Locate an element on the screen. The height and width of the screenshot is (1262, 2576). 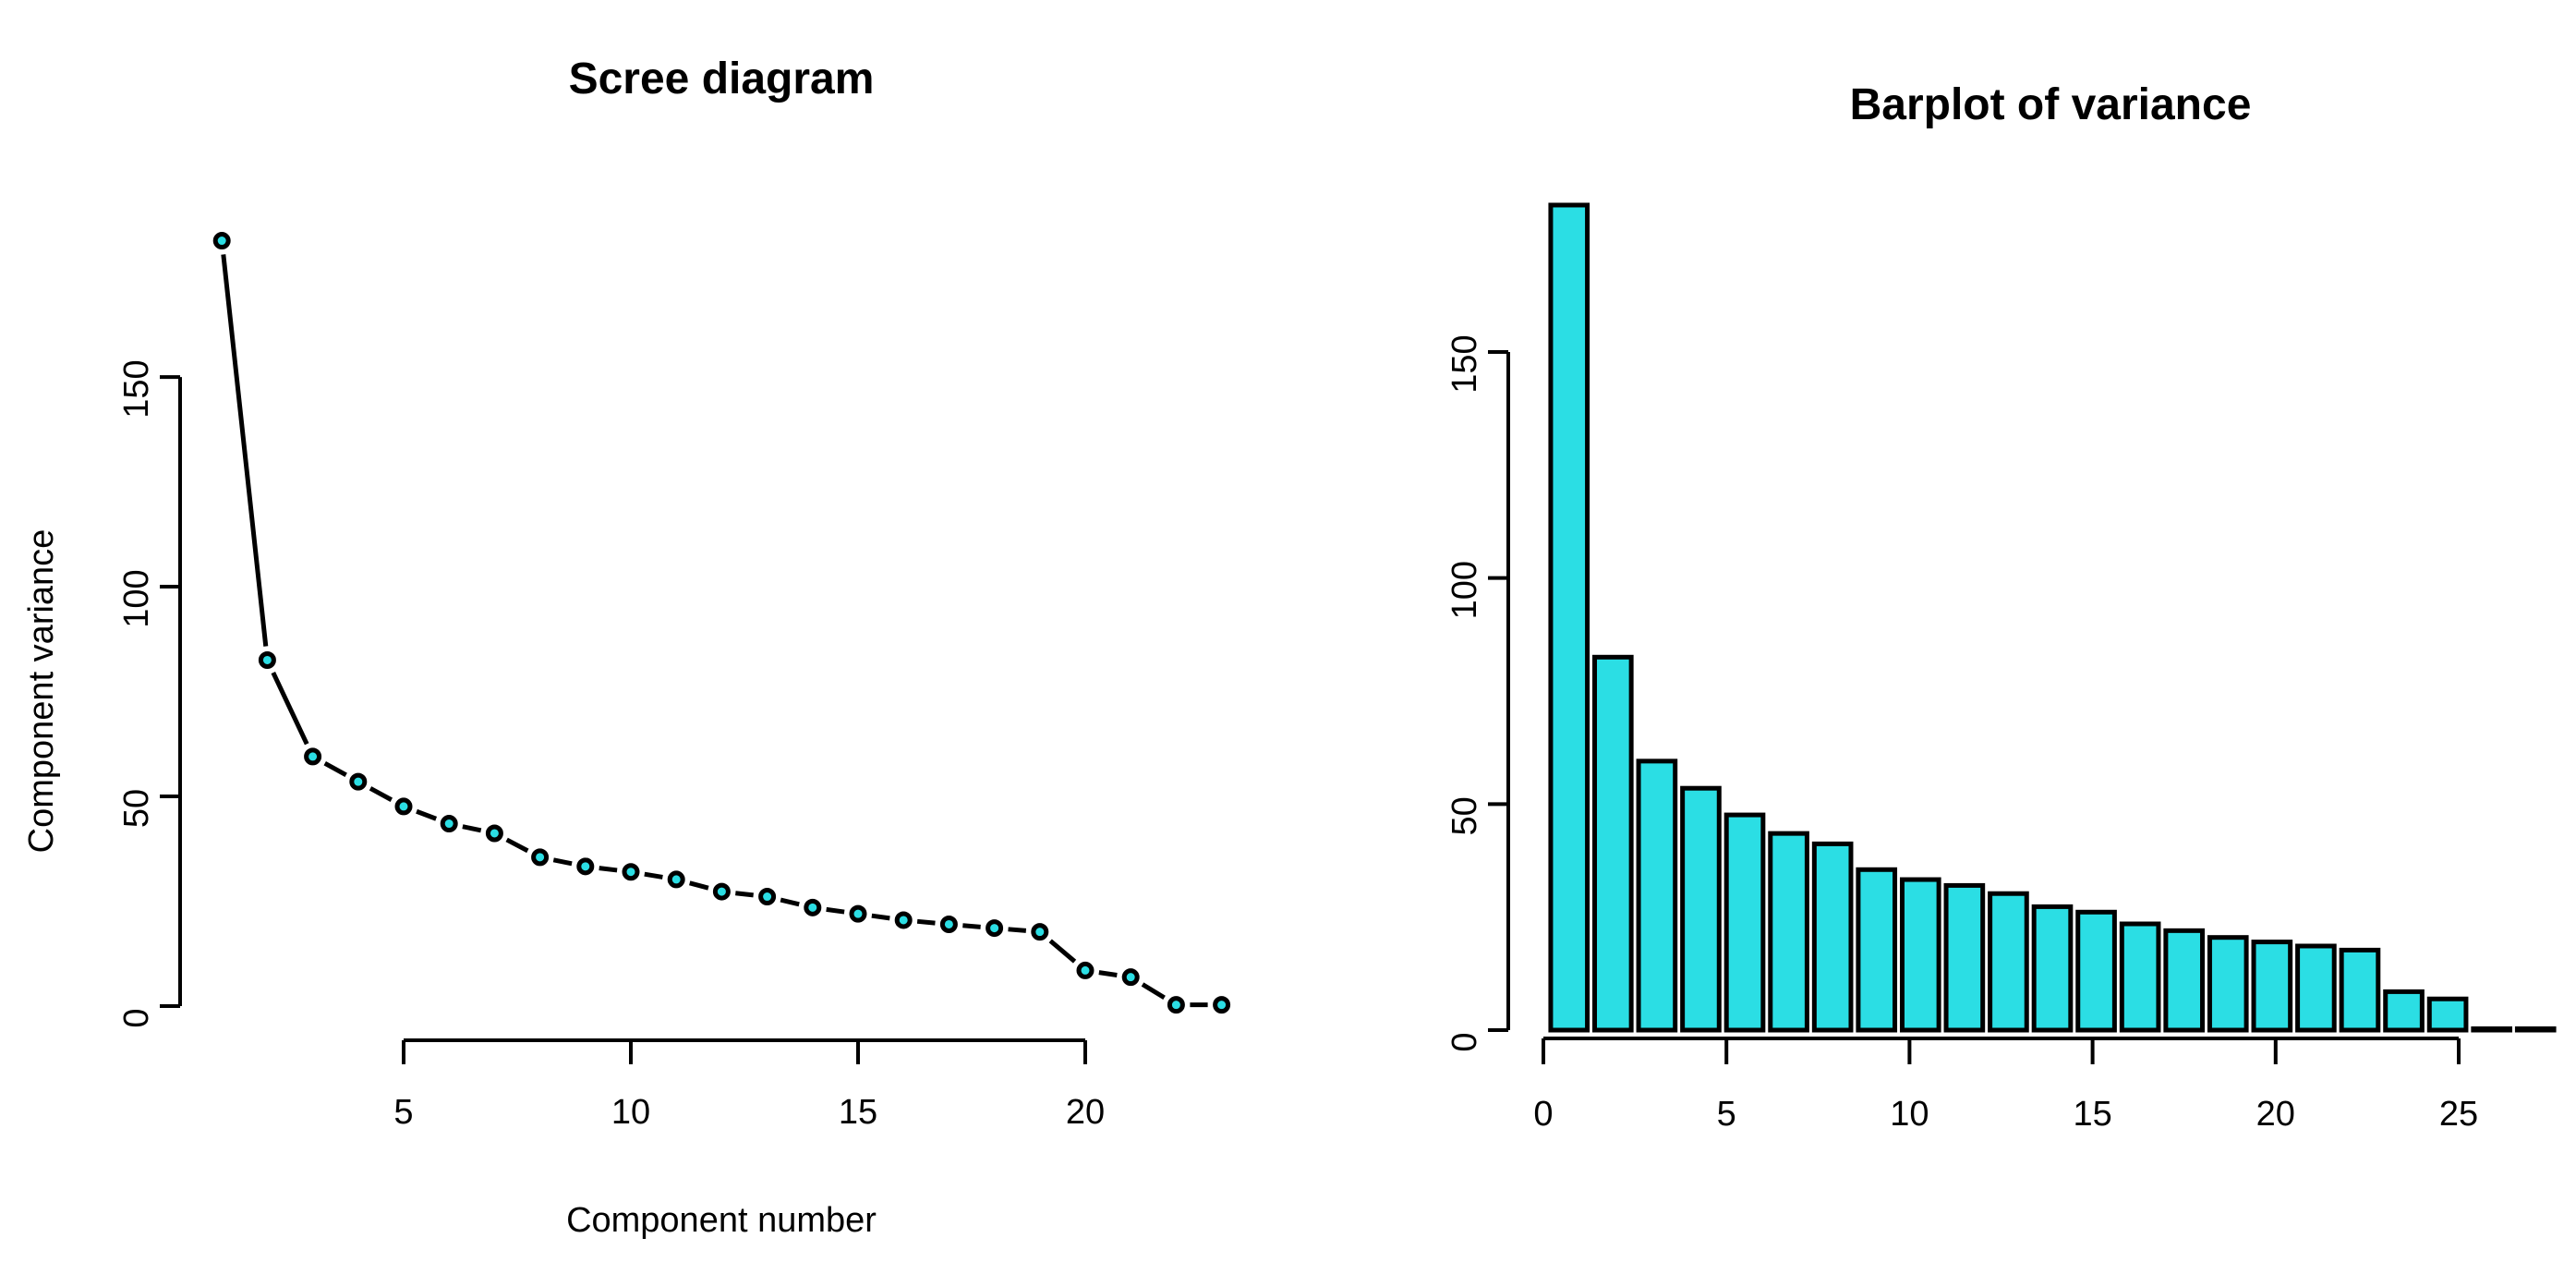
barplot-y-tick-label: 150 is located at coordinates (1464, 364).